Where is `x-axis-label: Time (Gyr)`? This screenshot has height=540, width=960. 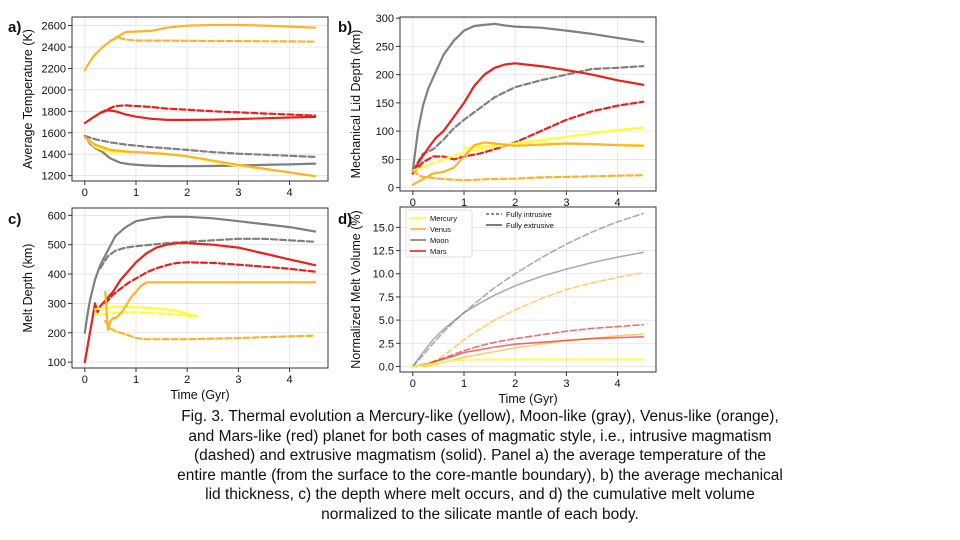 x-axis-label: Time (Gyr) is located at coordinates (199, 395).